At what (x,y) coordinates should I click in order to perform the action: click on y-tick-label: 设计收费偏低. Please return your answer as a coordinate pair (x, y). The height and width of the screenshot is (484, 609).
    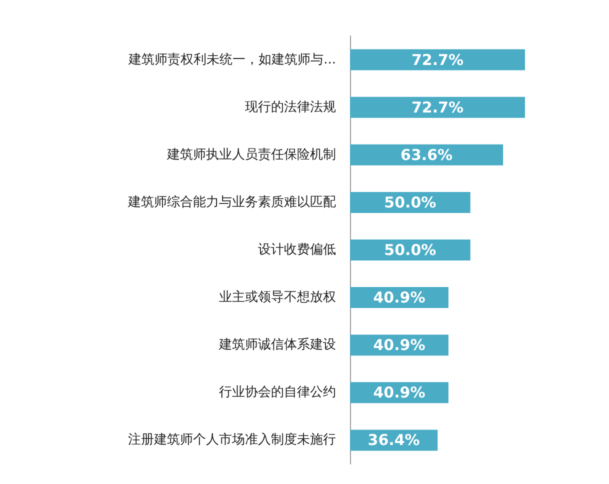
    Looking at the image, I should click on (297, 250).